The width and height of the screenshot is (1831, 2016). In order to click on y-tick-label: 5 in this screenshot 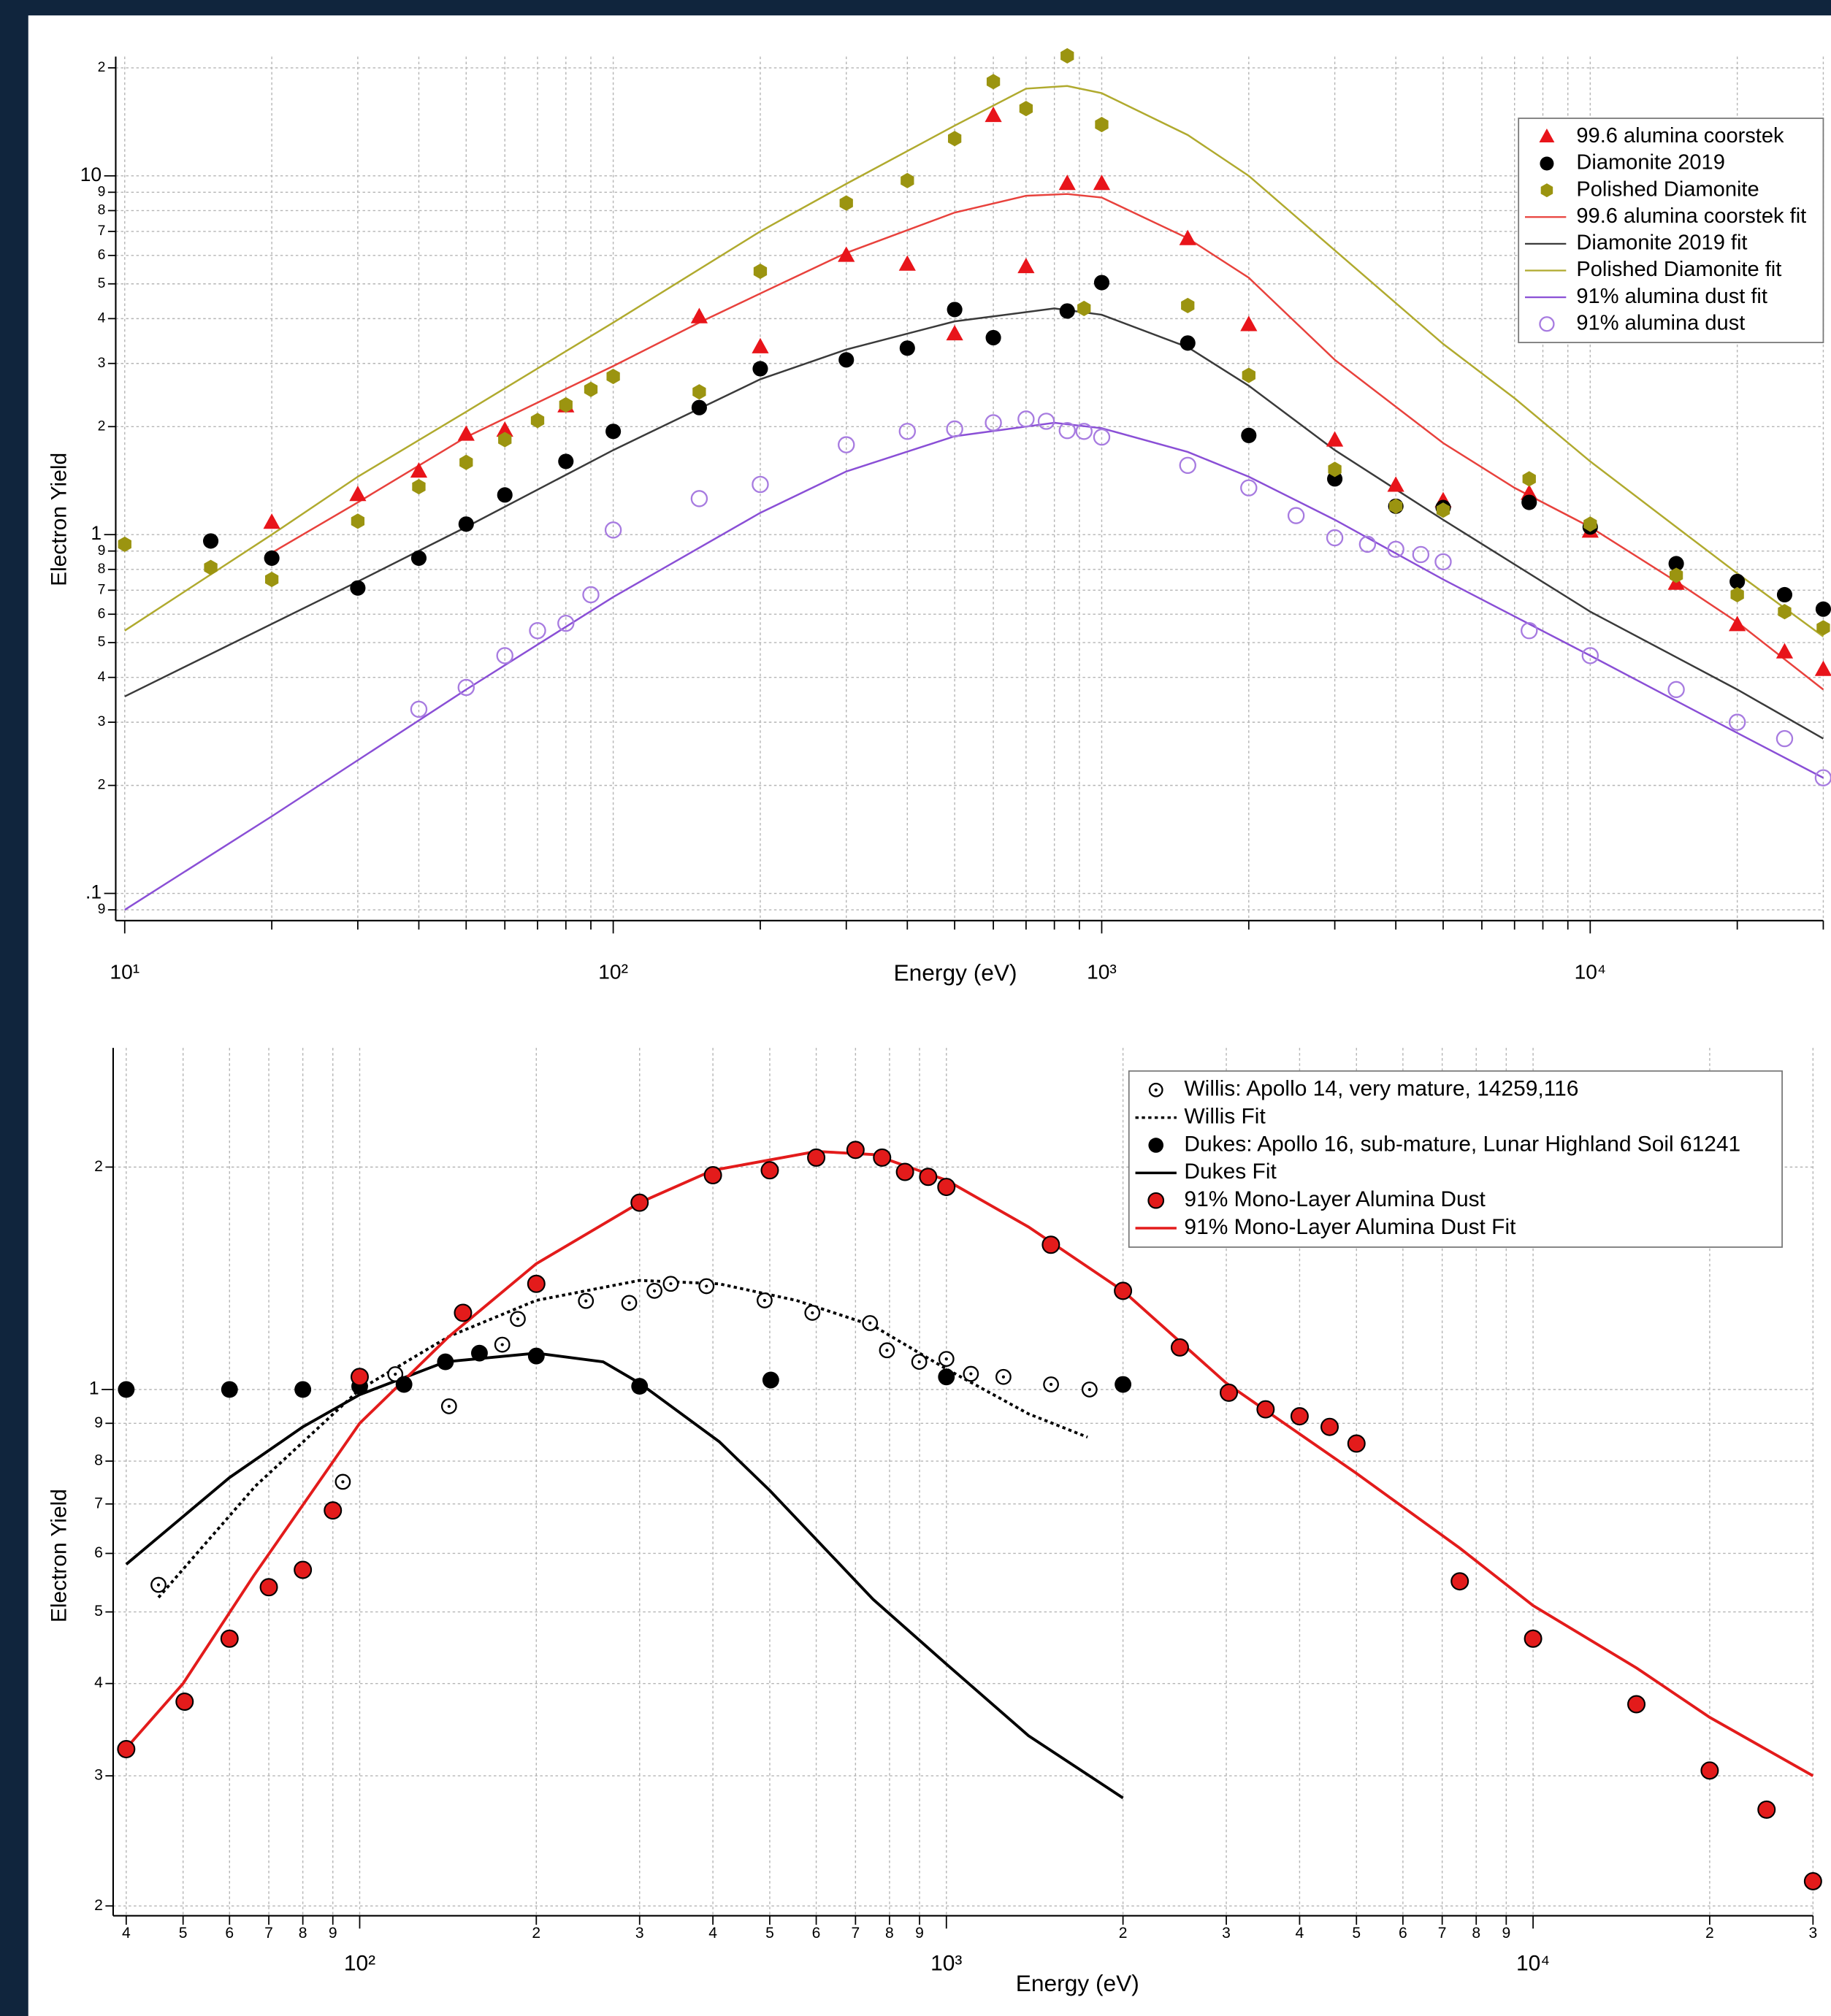, I will do `click(102, 283)`.